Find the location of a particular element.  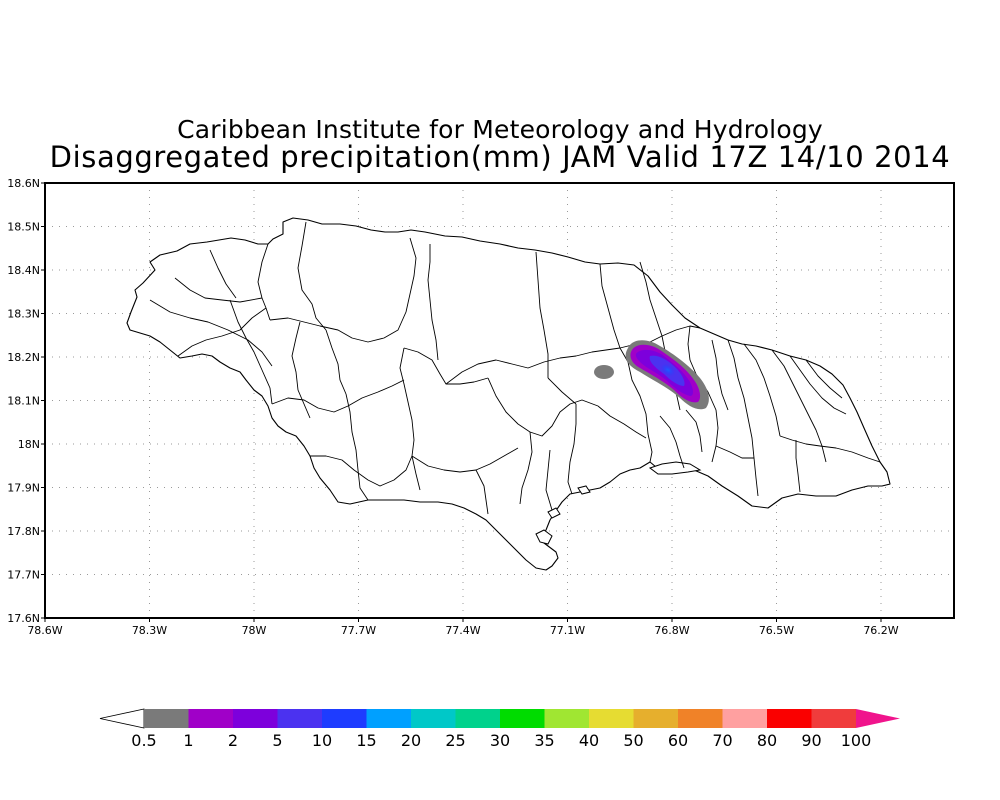

lat-tick-label: 17.7N is located at coordinates (23, 575).